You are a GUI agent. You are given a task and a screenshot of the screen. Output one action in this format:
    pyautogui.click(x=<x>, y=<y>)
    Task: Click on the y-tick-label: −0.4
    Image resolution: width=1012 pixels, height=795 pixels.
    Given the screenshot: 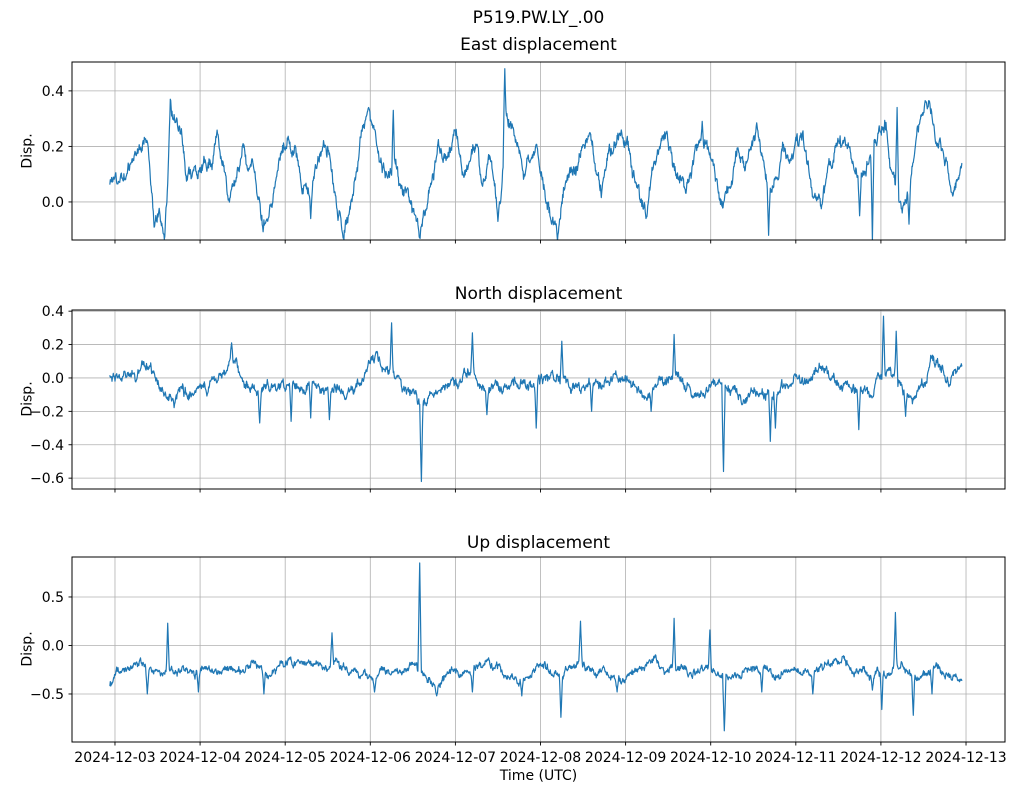 What is the action you would take?
    pyautogui.click(x=47, y=446)
    